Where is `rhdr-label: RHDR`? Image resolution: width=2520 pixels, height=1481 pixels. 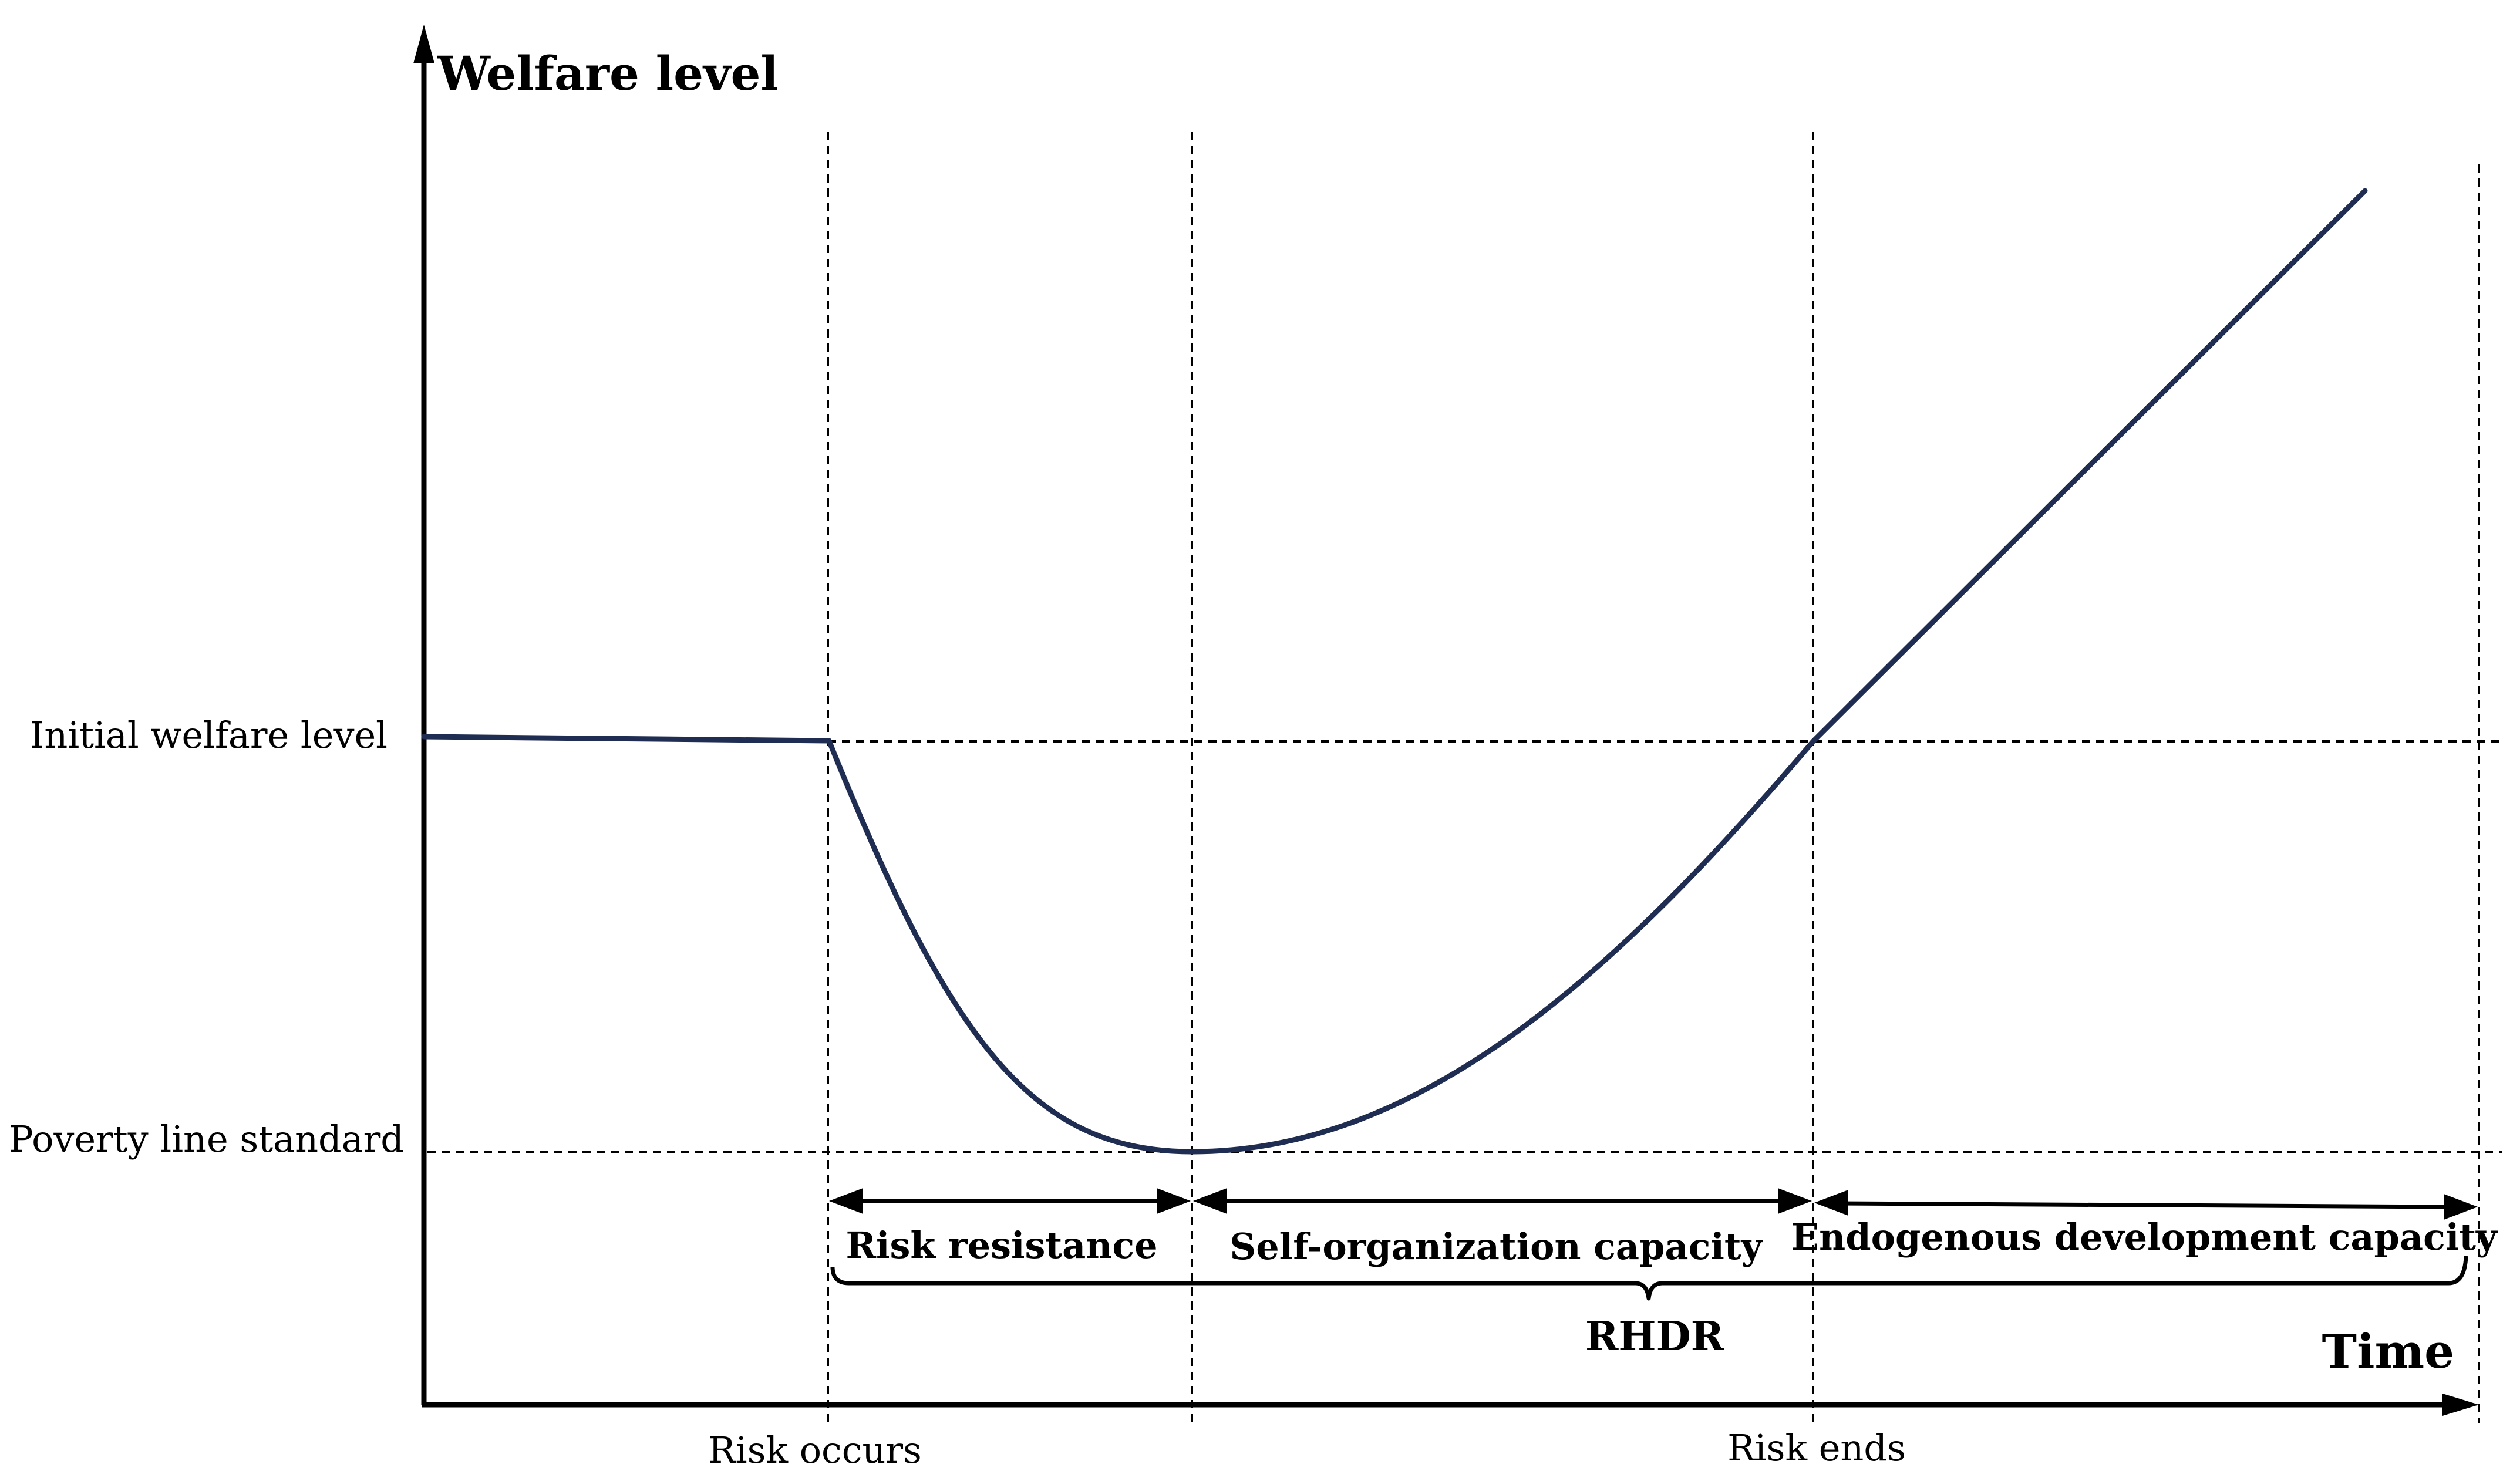 rhdr-label: RHDR is located at coordinates (1654, 1336).